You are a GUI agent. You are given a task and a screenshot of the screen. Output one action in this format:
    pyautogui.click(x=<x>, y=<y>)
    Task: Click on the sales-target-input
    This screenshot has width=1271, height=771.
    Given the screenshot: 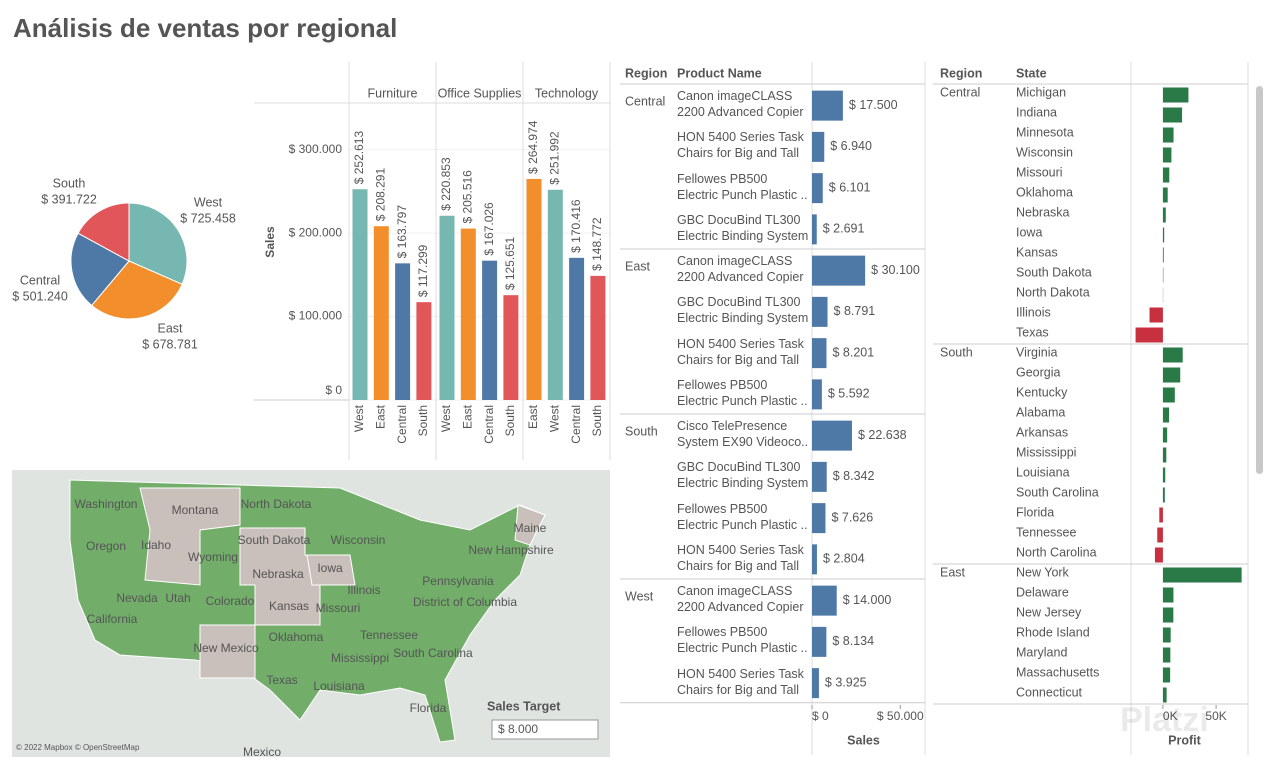 What is the action you would take?
    pyautogui.click(x=545, y=729)
    